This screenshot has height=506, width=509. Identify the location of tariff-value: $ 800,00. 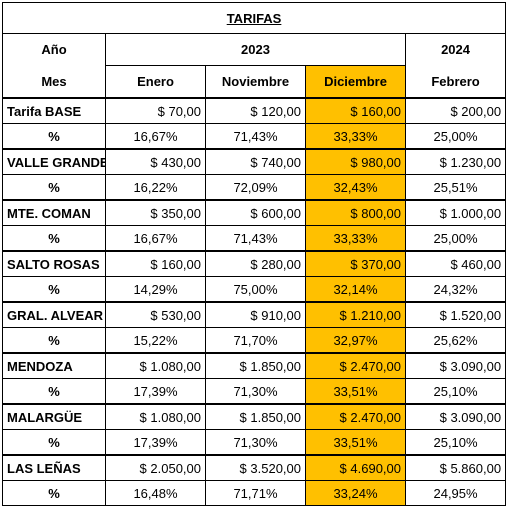
(355, 212).